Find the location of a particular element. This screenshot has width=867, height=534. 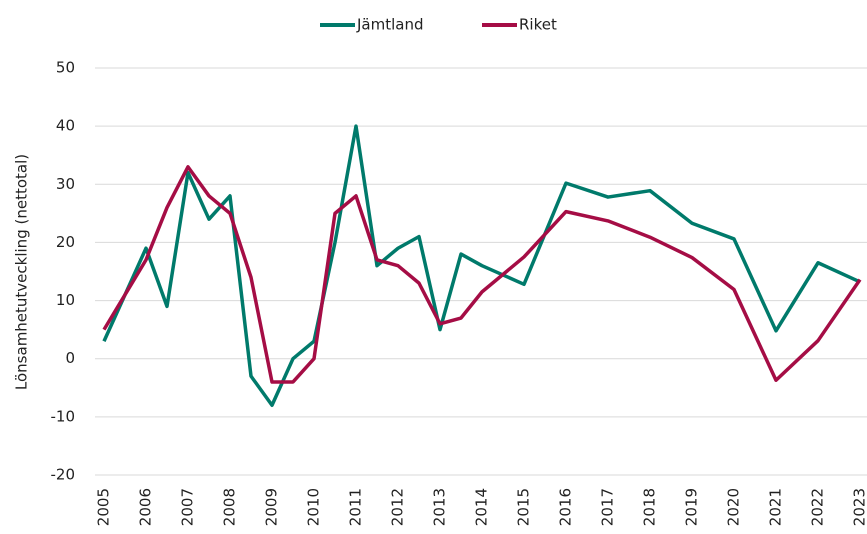

x-tick-label: 2019 is located at coordinates (692, 507).